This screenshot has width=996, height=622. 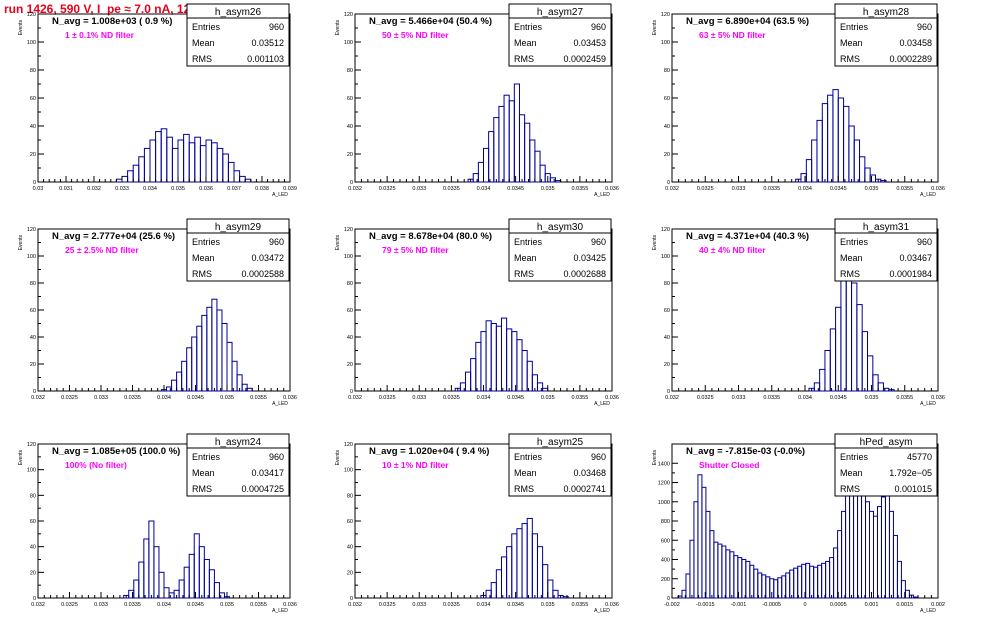 I want to click on stats-title: h_asym31, so click(x=886, y=227).